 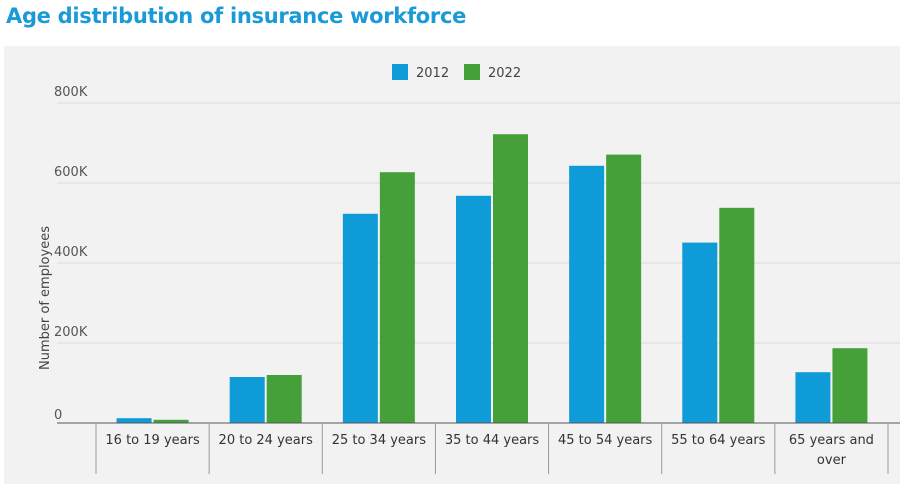 What do you see at coordinates (831, 450) in the screenshot?
I see `x-tick-label: 65 years and over` at bounding box center [831, 450].